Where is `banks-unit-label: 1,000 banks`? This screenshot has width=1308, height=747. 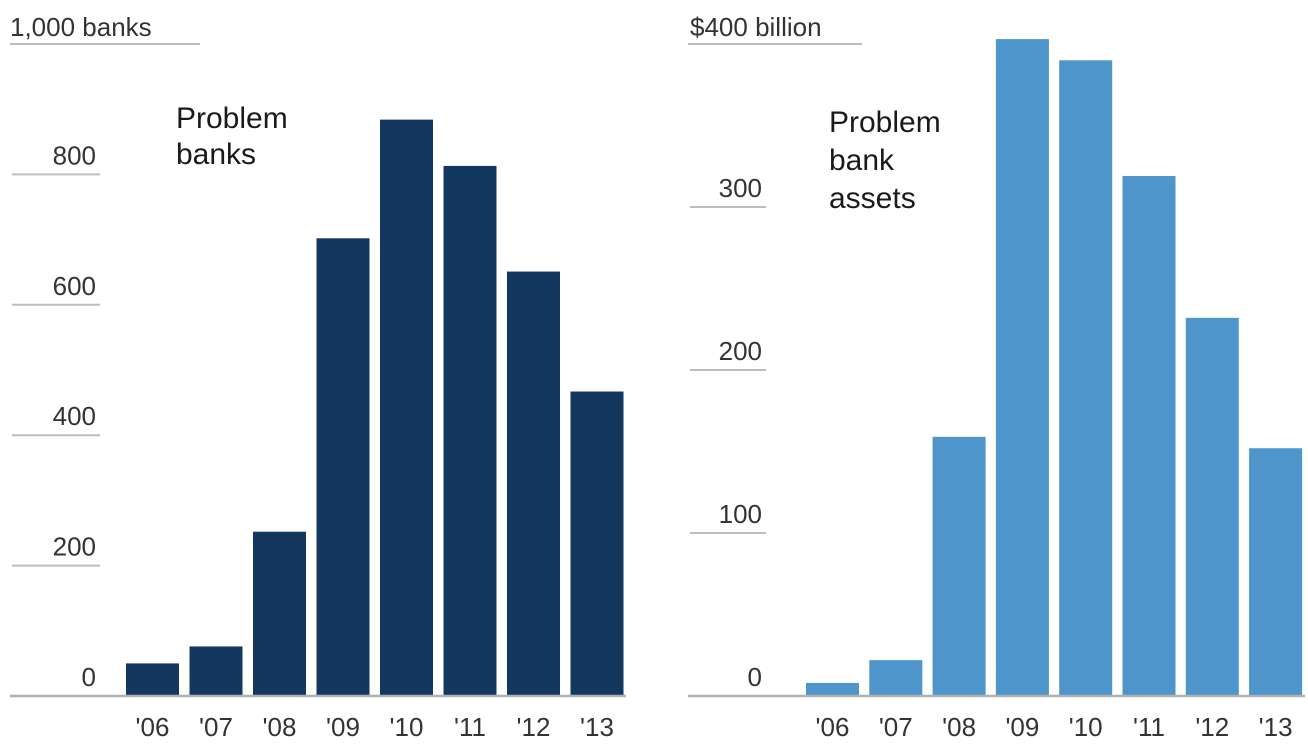 banks-unit-label: 1,000 banks is located at coordinates (81, 27).